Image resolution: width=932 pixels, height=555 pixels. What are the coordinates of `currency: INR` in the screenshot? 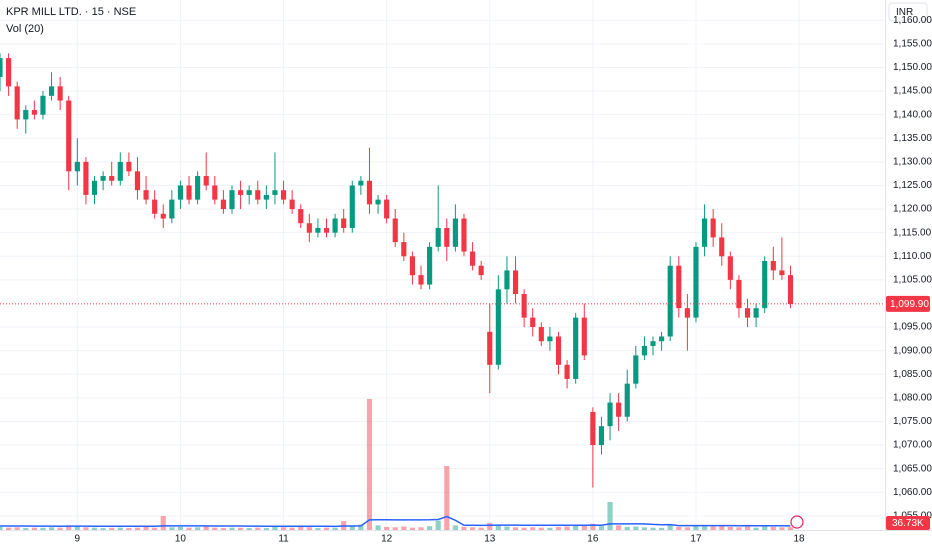 It's located at (904, 12).